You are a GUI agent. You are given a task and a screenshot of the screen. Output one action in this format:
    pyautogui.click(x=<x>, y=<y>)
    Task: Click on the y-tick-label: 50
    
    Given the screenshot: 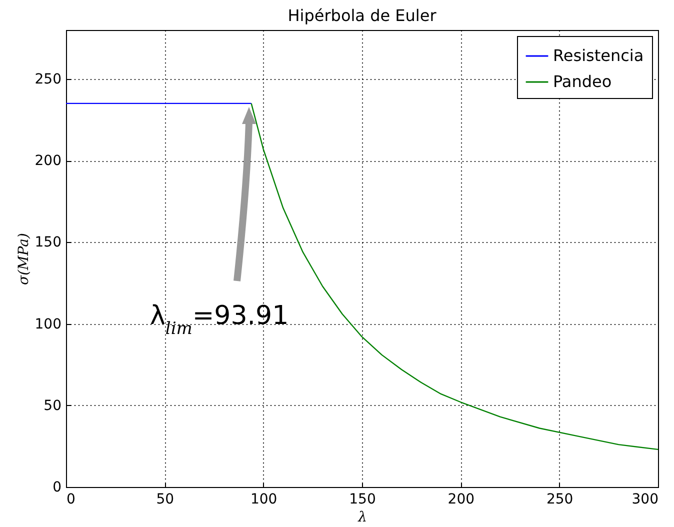 What is the action you would take?
    pyautogui.click(x=53, y=406)
    